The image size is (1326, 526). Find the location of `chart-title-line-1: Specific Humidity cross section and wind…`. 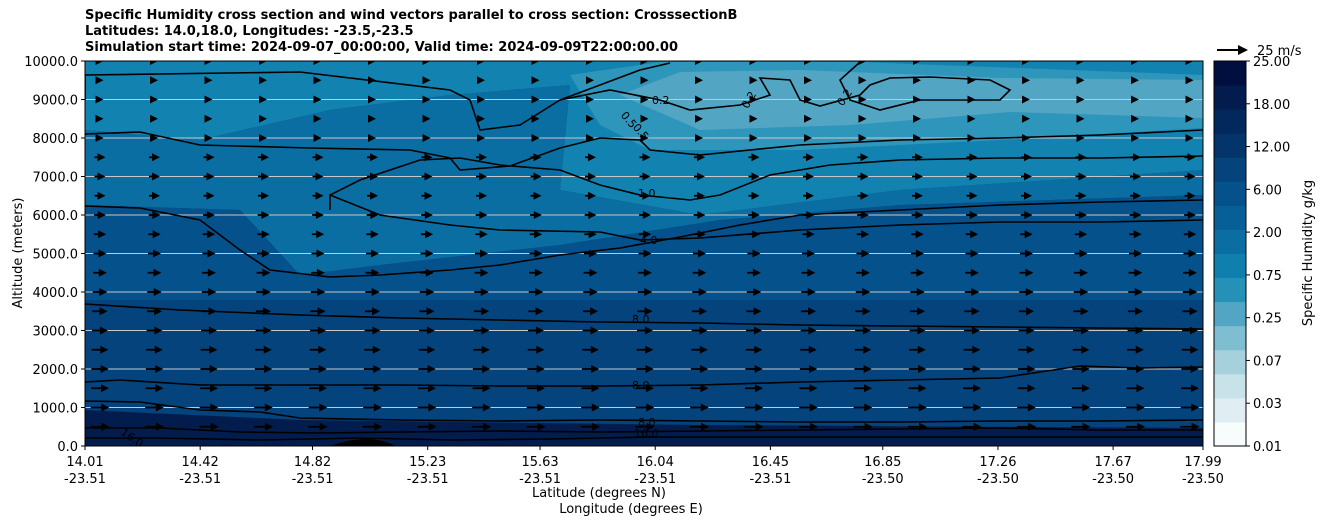

chart-title-line-1: Specific Humidity cross section and wind… is located at coordinates (411, 15).